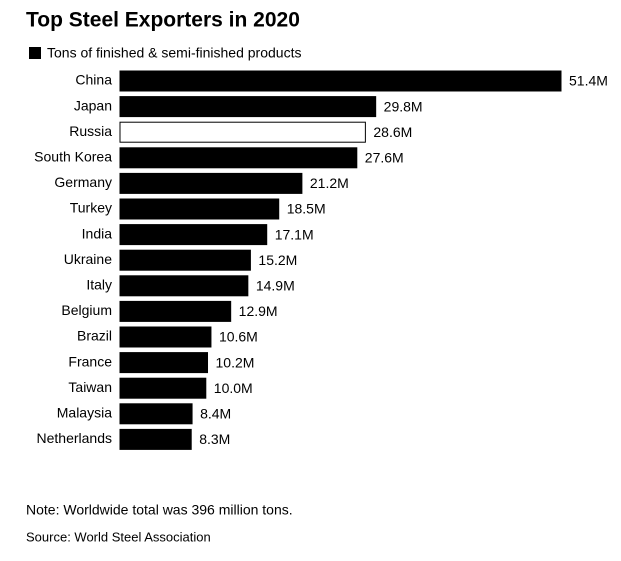  Describe the element at coordinates (73, 157) in the screenshot. I see `category-label: South Korea` at that location.